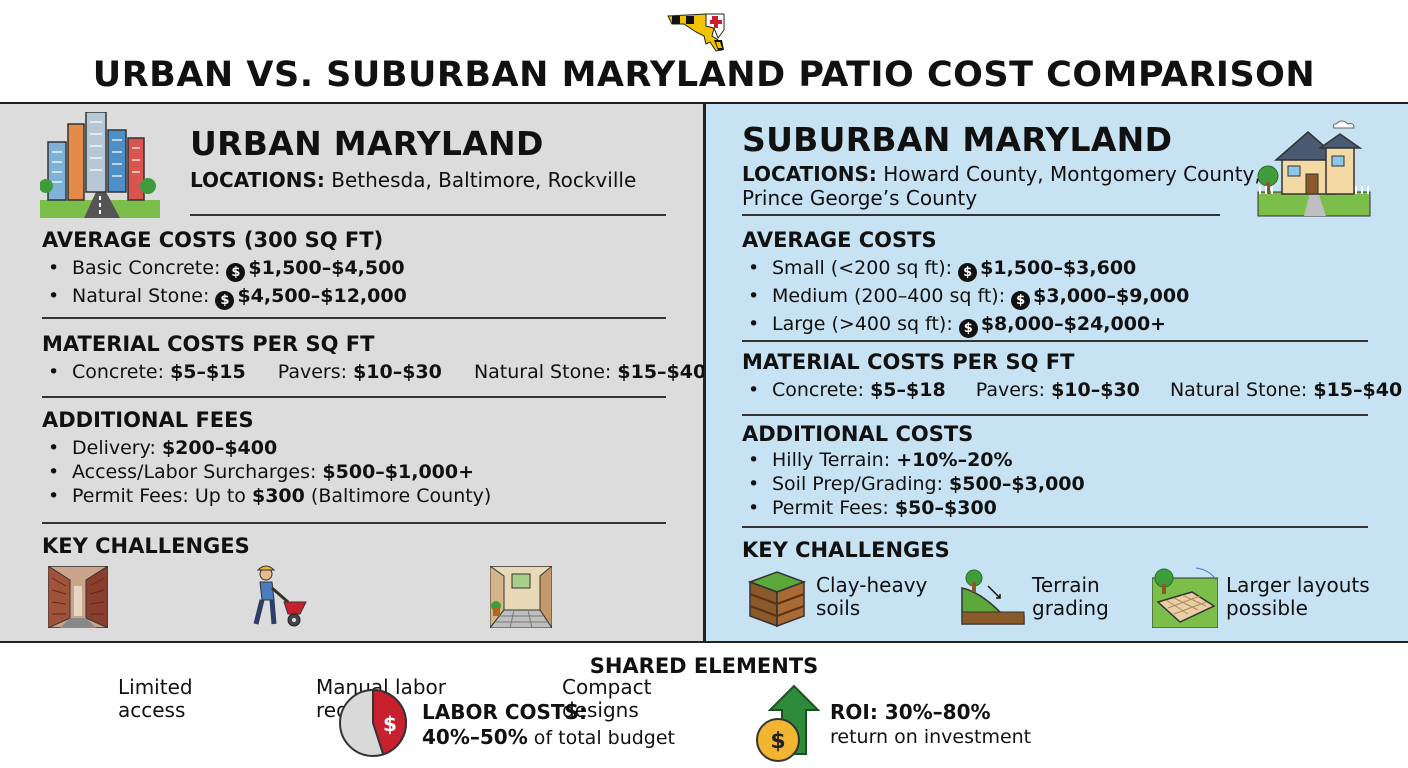  I want to click on list-item: Natural Stone: $$4,500–$12,000, so click(224, 297).